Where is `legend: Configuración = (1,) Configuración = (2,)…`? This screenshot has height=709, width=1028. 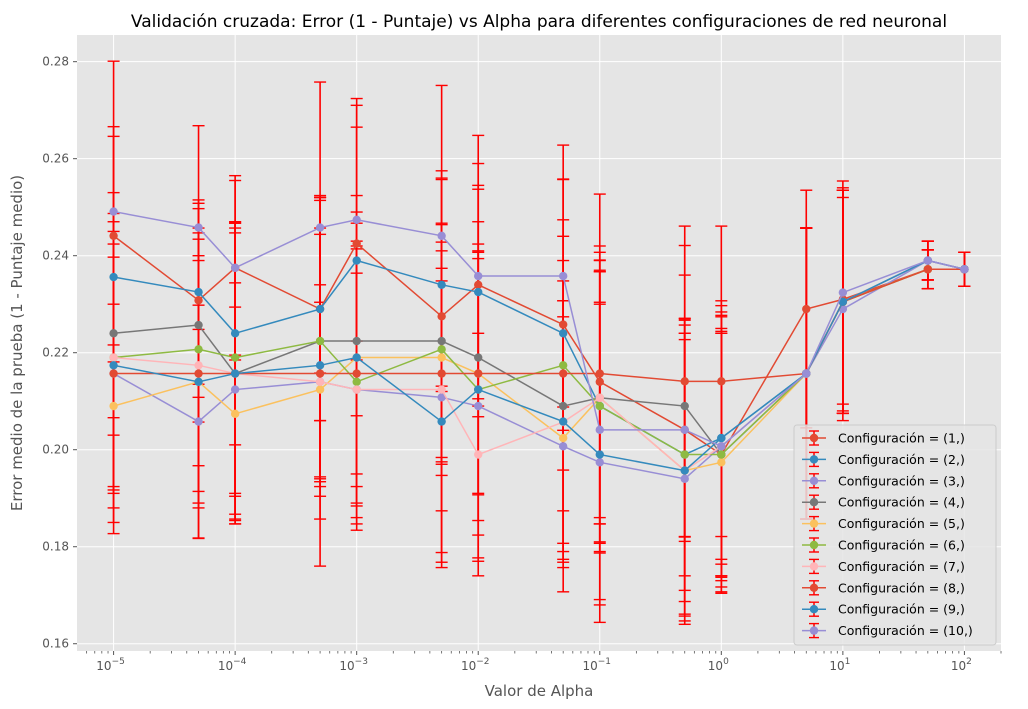 legend: Configuración = (1,) Configuración = (2,)… is located at coordinates (895, 535).